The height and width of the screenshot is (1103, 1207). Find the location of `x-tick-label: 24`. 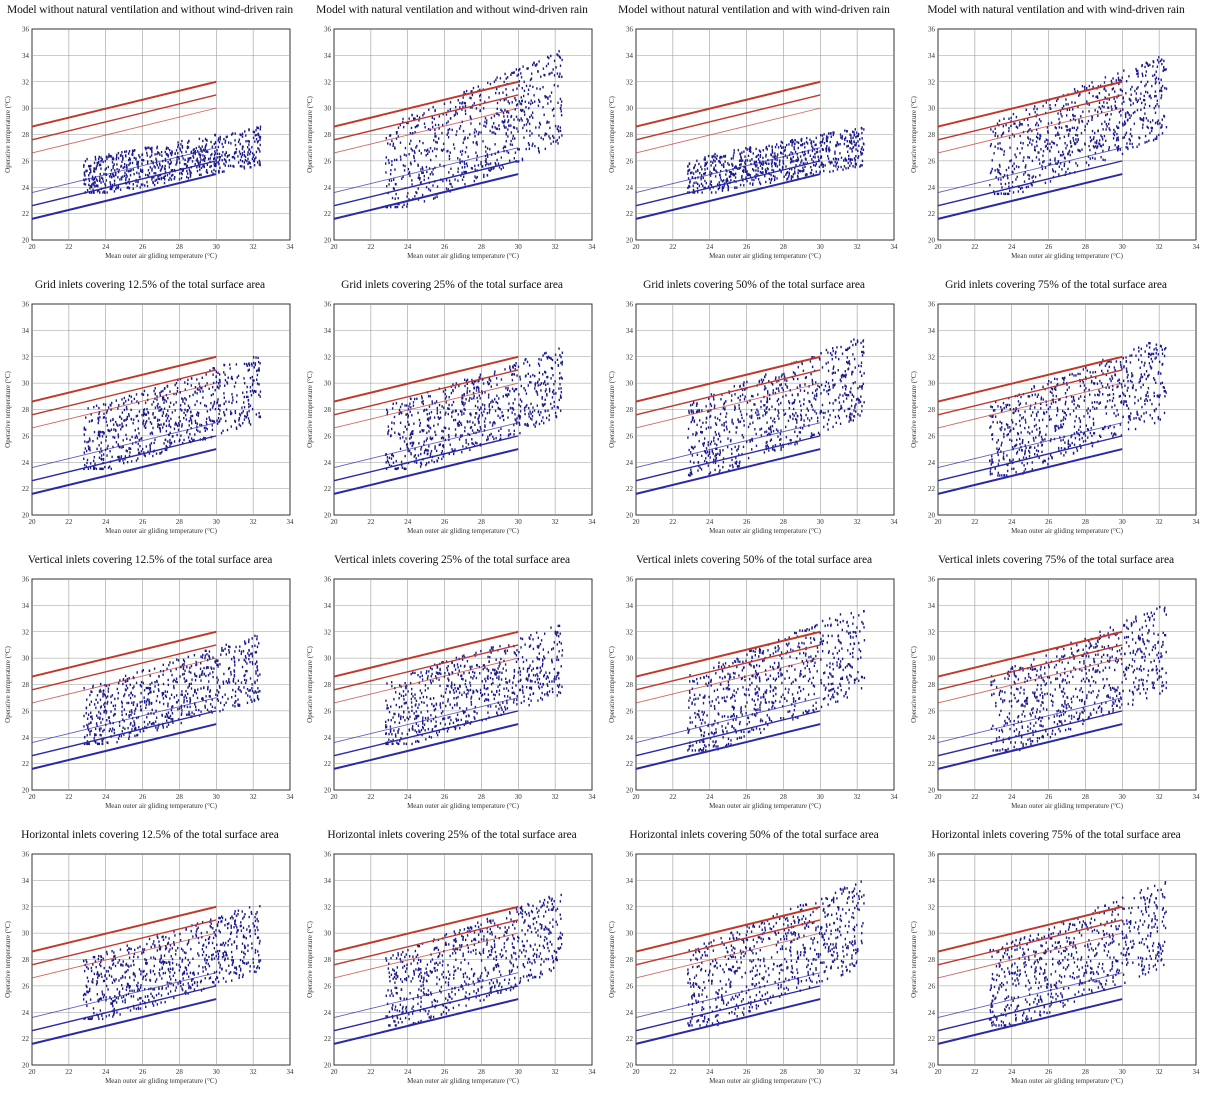

x-tick-label: 24 is located at coordinates (408, 522).